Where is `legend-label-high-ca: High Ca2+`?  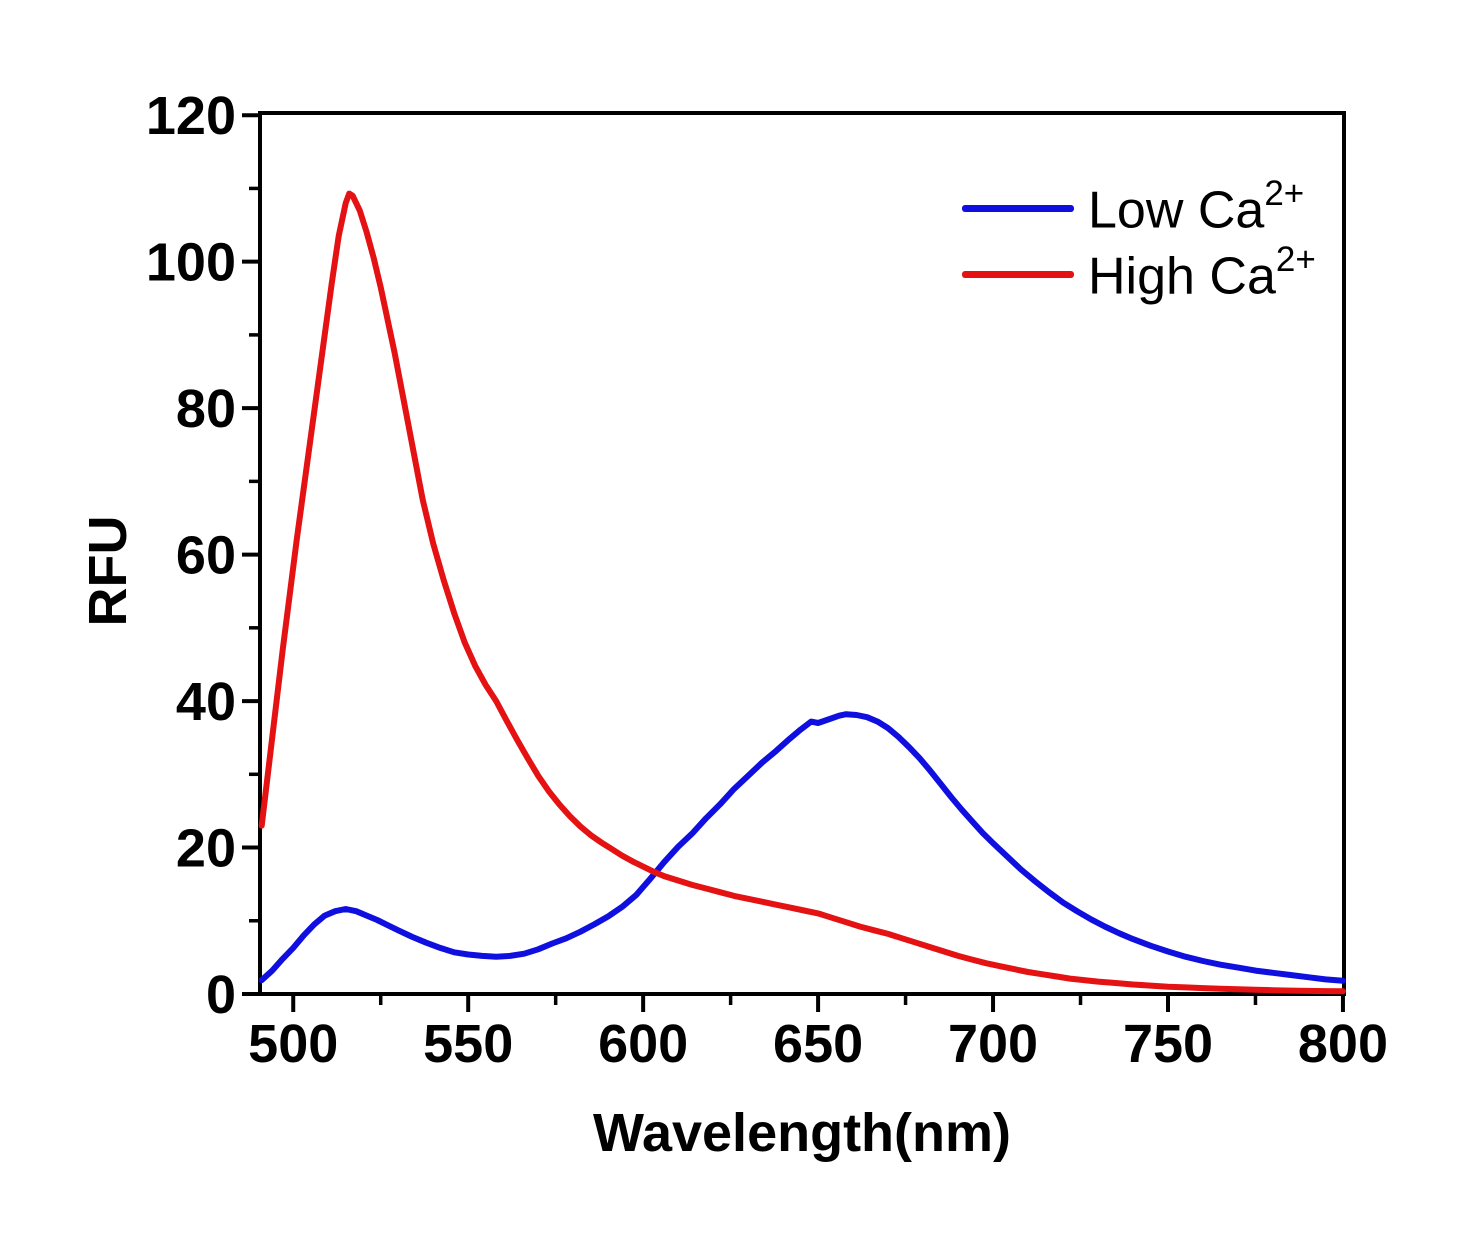
legend-label-high-ca: High Ca2+ is located at coordinates (1202, 274).